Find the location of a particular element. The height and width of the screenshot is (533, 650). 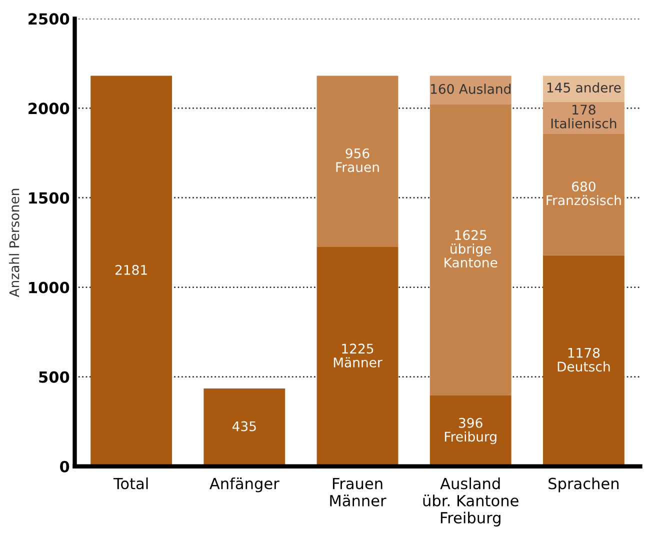

x-tick-label: Total is located at coordinates (130, 483).